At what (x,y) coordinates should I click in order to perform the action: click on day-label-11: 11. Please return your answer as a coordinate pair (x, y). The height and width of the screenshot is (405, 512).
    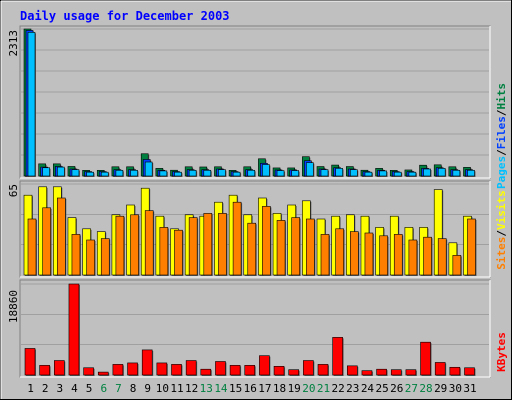
    Looking at the image, I should click on (176, 388).